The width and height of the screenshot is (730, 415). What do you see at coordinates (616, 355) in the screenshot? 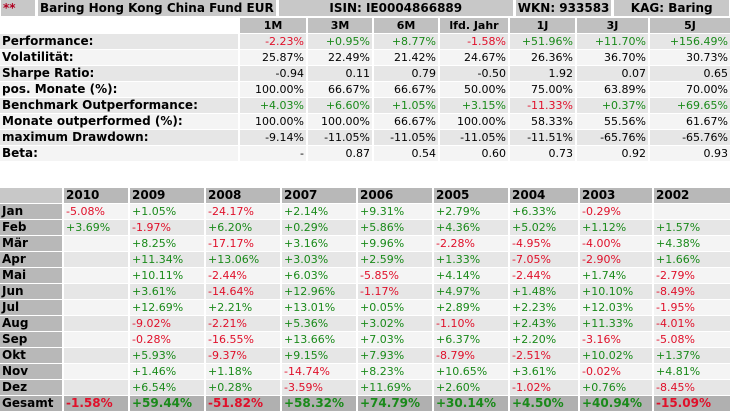
I see `month-value: +10.02%` at bounding box center [616, 355].